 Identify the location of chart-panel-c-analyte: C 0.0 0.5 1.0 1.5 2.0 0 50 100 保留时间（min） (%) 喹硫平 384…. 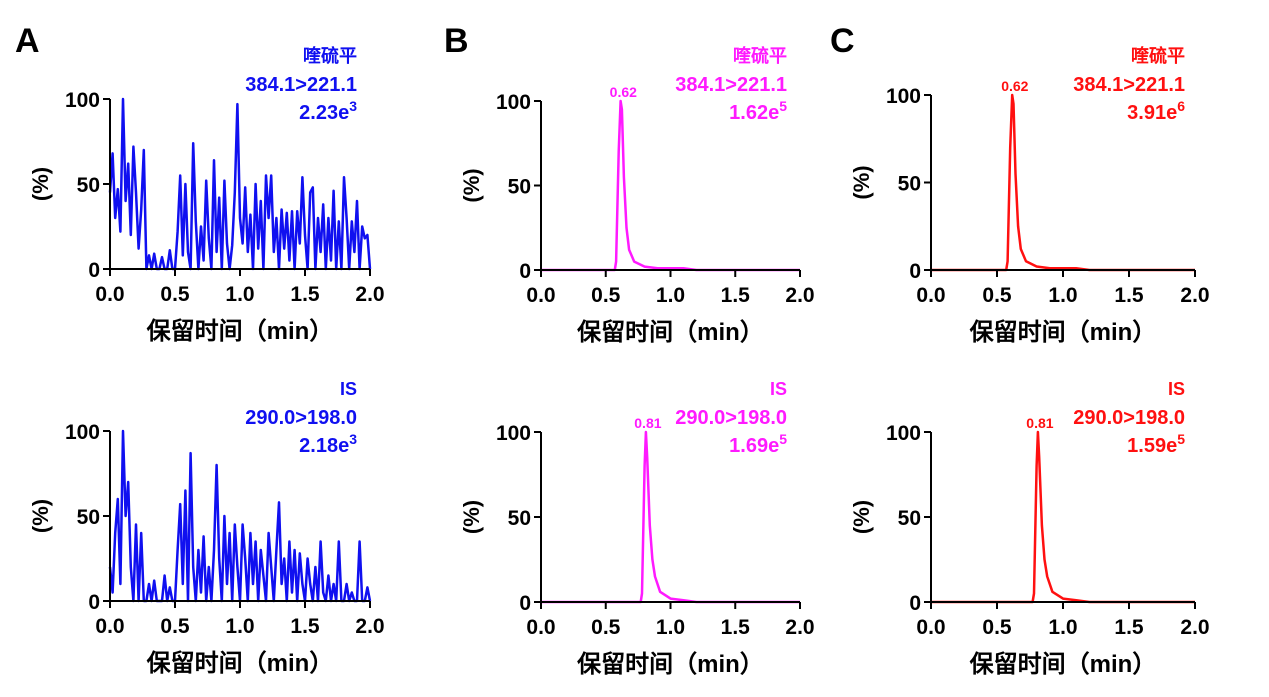
(1020, 184).